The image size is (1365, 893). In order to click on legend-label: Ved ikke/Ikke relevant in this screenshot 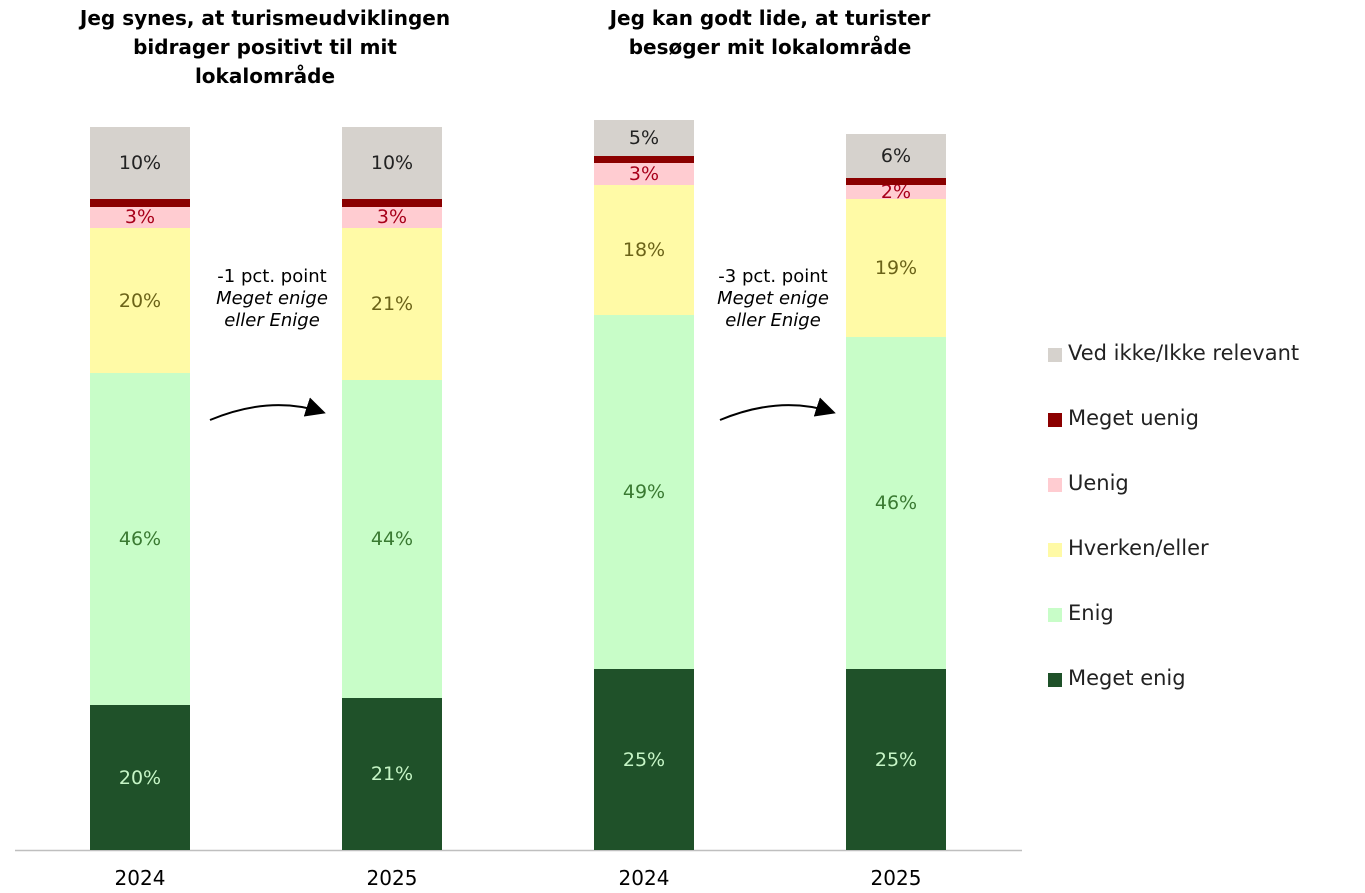, I will do `click(1184, 353)`.